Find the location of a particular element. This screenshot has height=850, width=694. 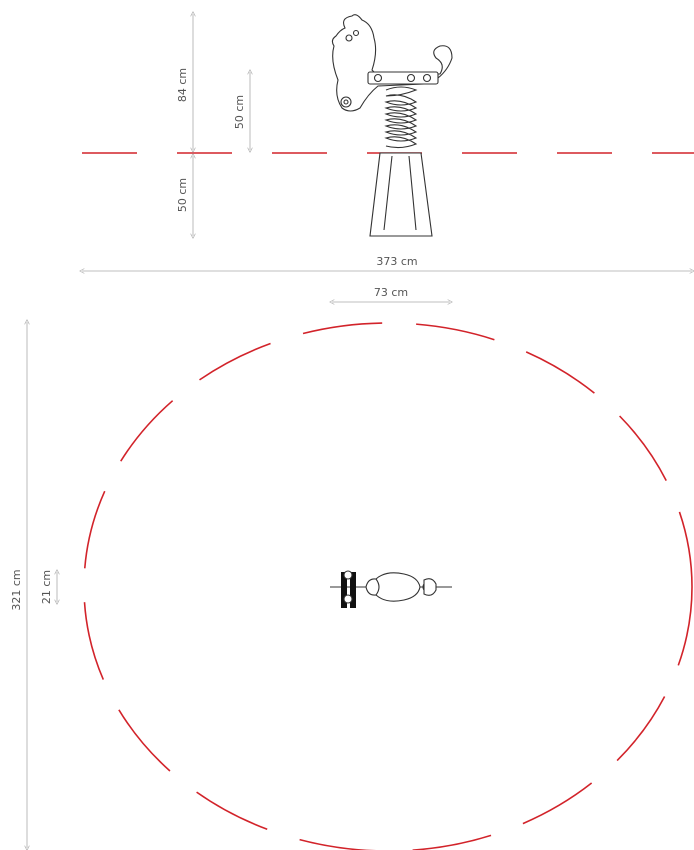

dim-product-length: 73 cm is located at coordinates (391, 294).